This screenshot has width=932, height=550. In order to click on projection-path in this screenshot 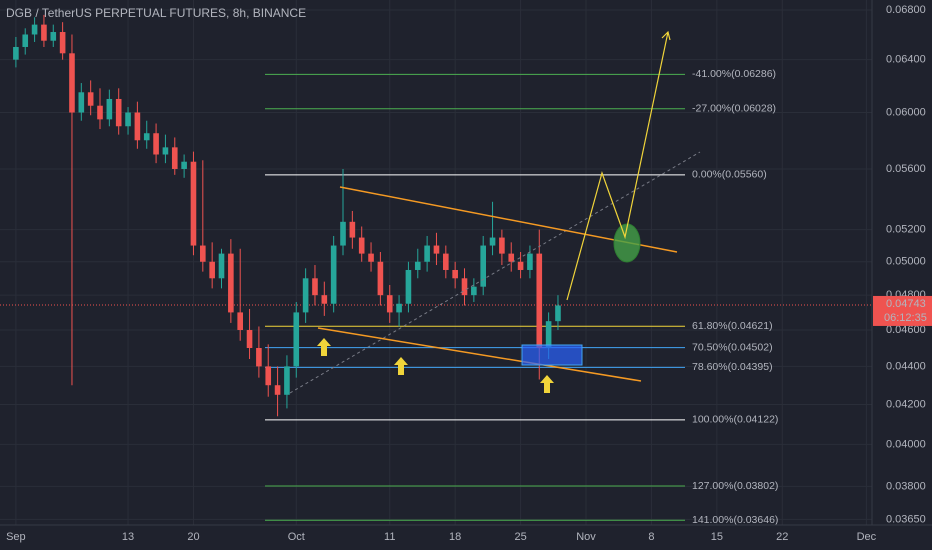, I will do `click(617, 166)`.